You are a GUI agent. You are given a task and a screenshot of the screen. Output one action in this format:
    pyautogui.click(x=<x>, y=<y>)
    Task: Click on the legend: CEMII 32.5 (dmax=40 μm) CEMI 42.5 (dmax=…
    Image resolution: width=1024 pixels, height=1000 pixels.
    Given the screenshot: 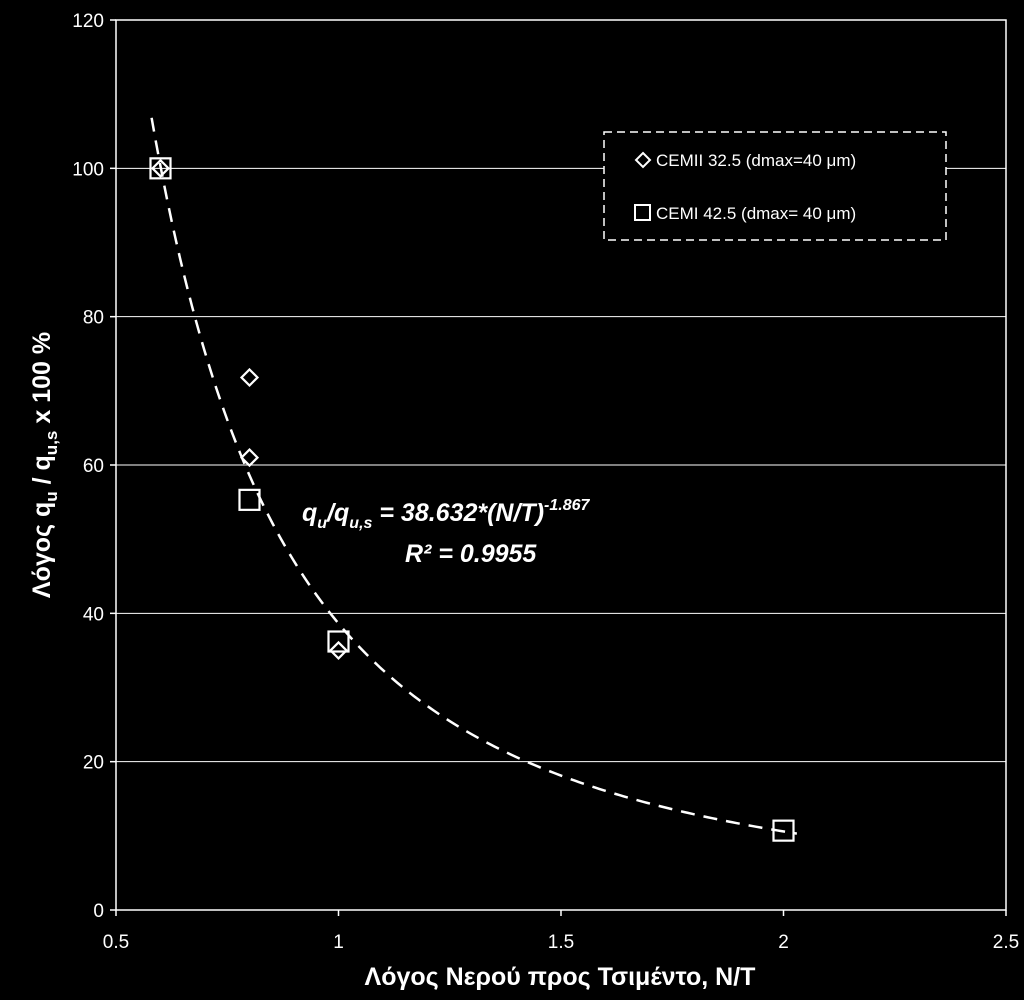 What is the action you would take?
    pyautogui.click(x=775, y=186)
    